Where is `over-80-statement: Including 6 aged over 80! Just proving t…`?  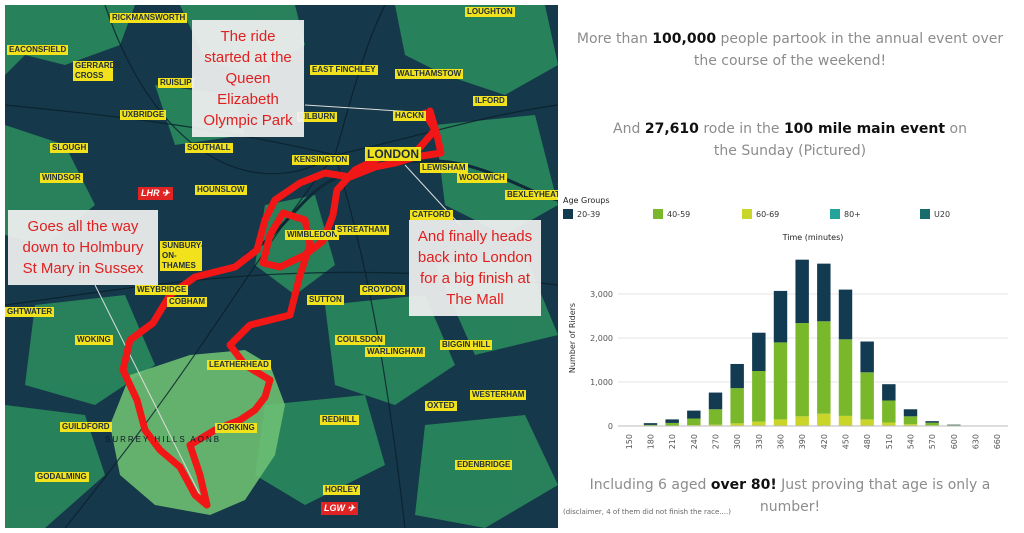
over-80-statement: Including 6 aged over 80! Just proving t… is located at coordinates (790, 496).